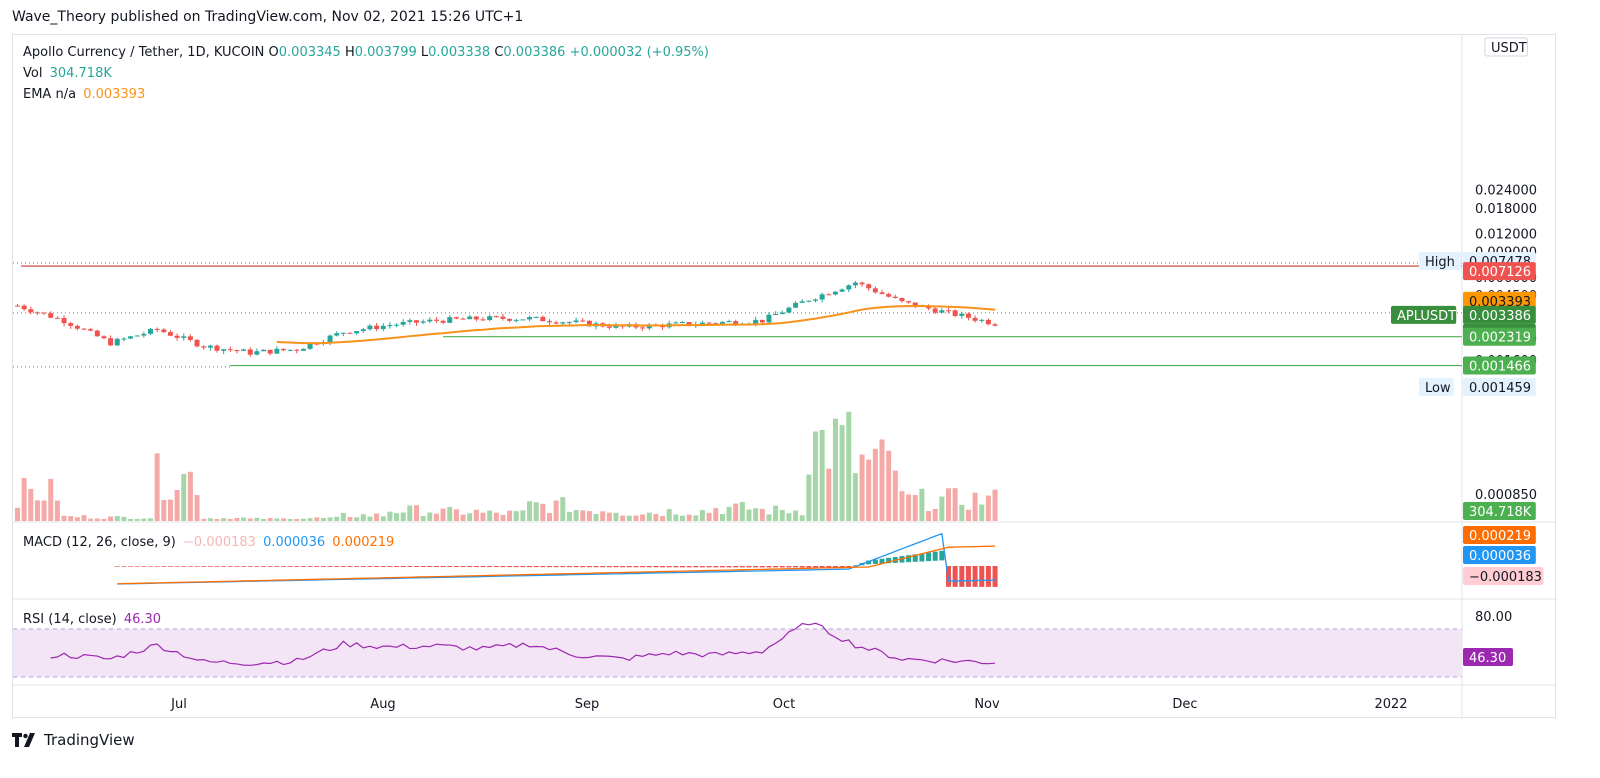  I want to click on high-label: High, so click(1440, 262).